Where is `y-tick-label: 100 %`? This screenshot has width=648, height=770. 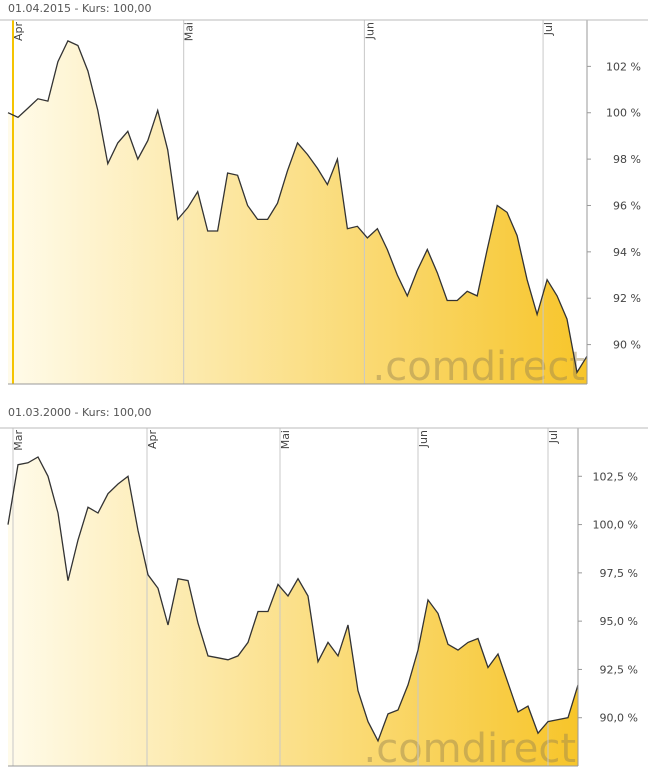
y-tick-label: 100 % is located at coordinates (623, 113).